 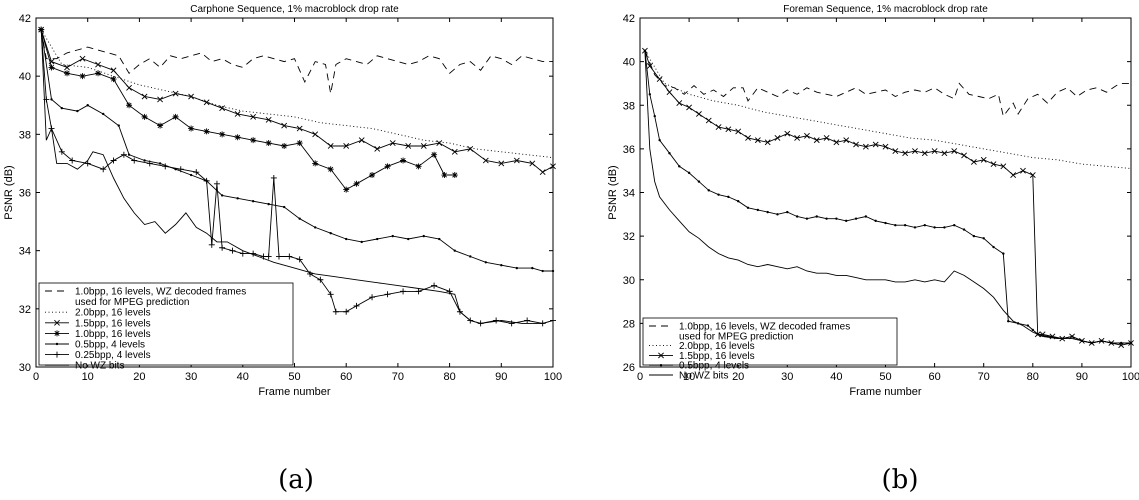 What do you see at coordinates (1033, 377) in the screenshot?
I see `x-tick-label: 80` at bounding box center [1033, 377].